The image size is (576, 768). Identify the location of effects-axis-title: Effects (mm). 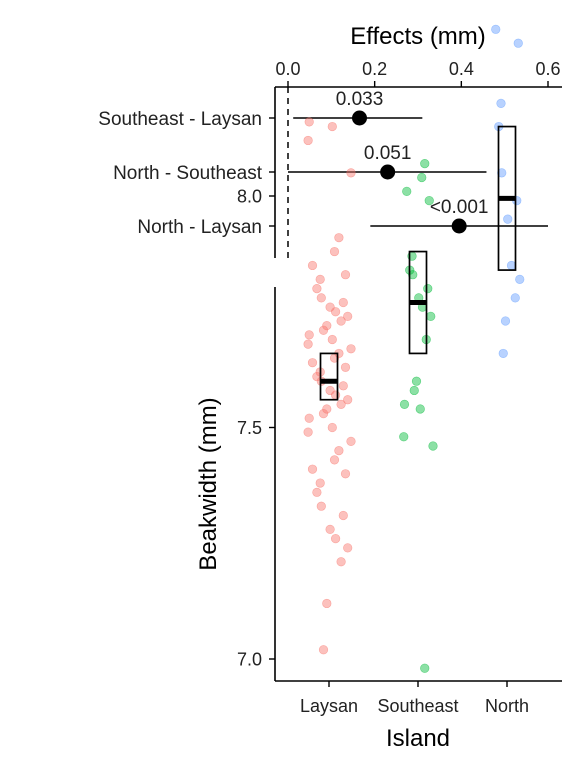
(418, 36).